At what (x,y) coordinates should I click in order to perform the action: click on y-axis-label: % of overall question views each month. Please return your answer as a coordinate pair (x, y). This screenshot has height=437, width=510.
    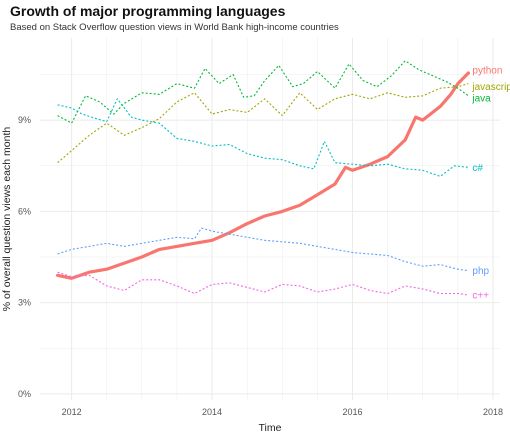
    Looking at the image, I should click on (7, 219).